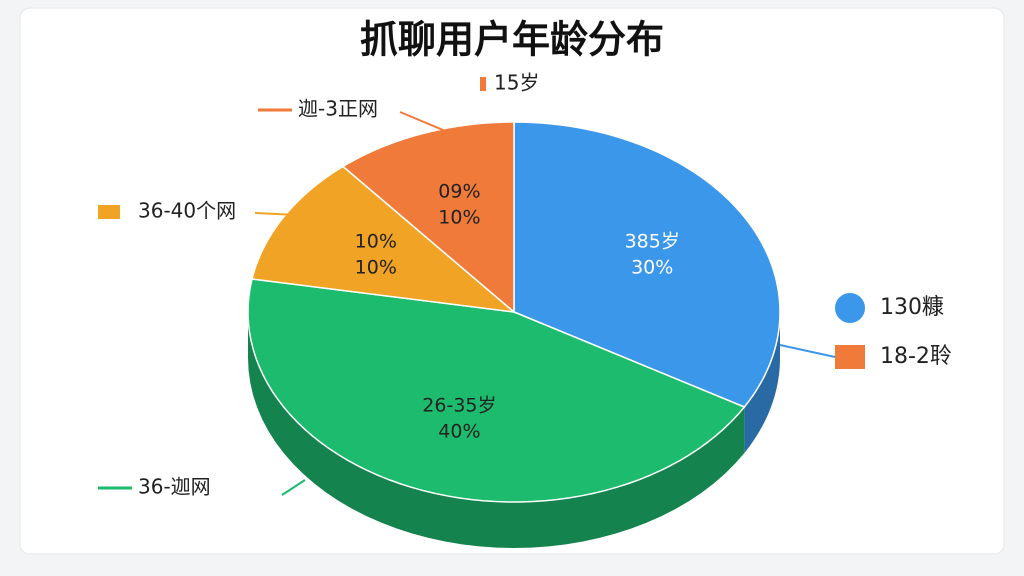 The image size is (1024, 576). What do you see at coordinates (516, 83) in the screenshot?
I see `callout-label: 15岁` at bounding box center [516, 83].